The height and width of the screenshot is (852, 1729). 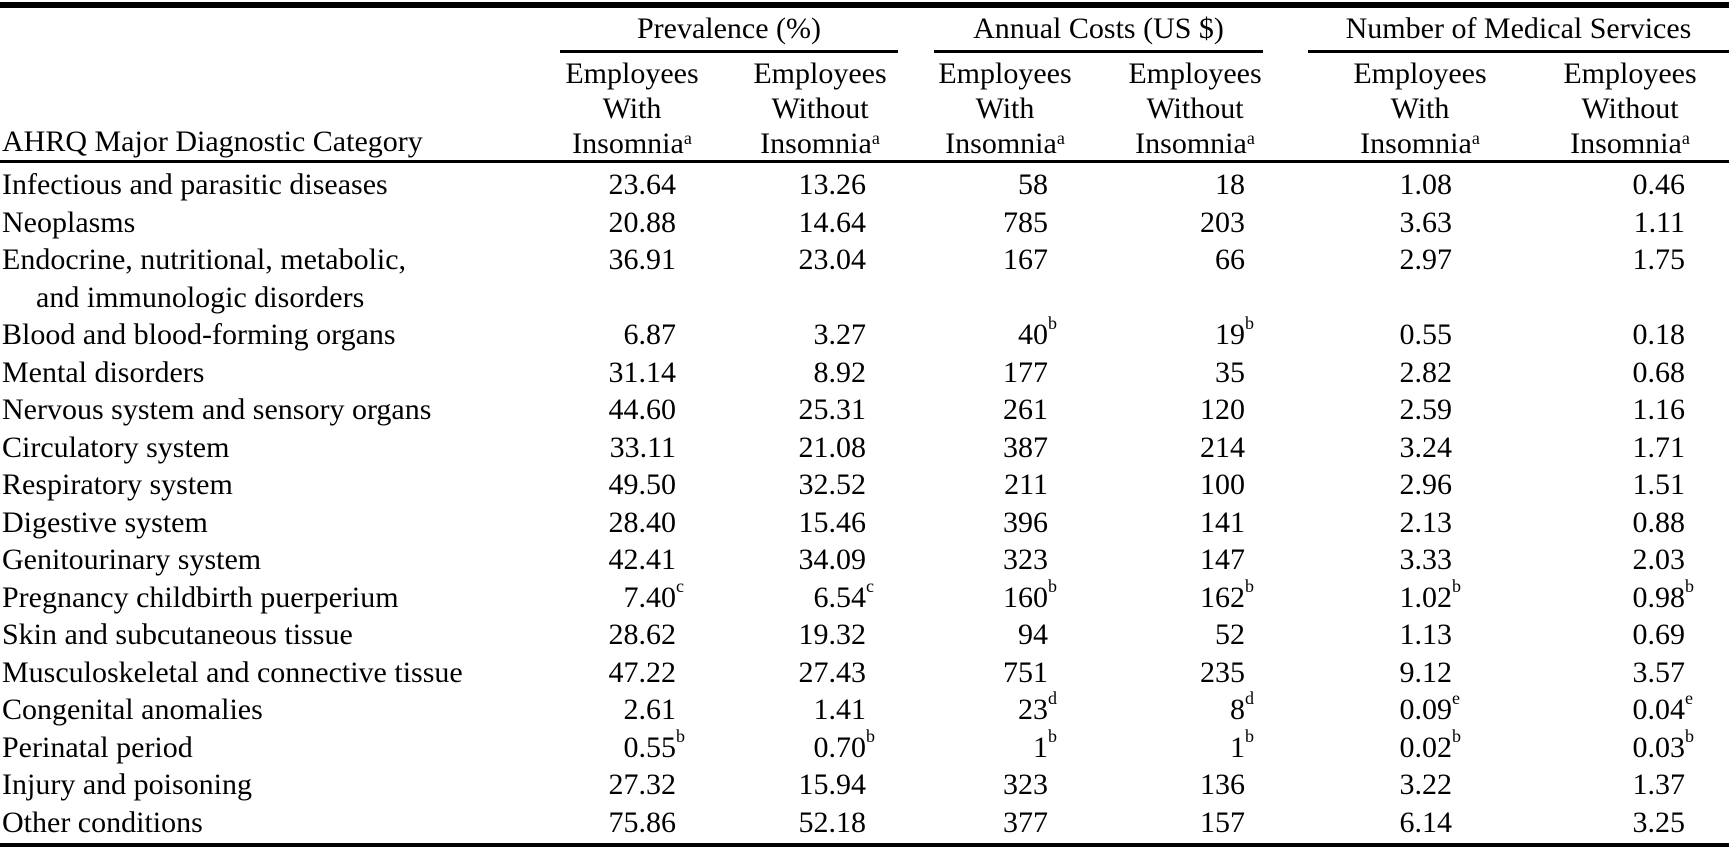 What do you see at coordinates (1230, 634) in the screenshot?
I see `value-number: 52` at bounding box center [1230, 634].